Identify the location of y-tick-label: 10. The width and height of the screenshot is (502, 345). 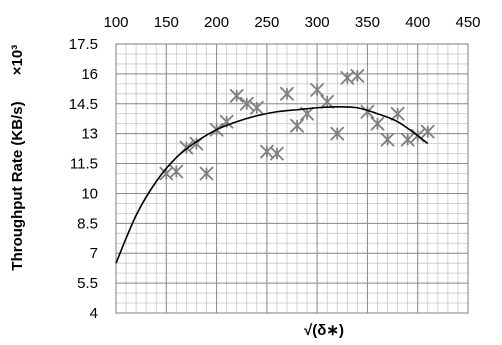
(89, 193).